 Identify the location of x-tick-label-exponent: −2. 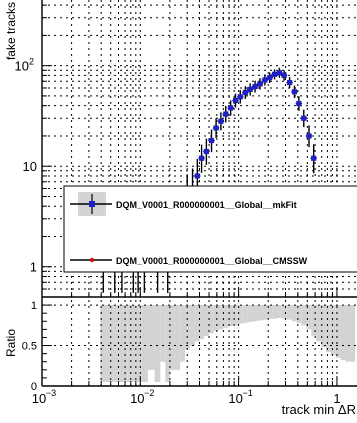
(149, 393).